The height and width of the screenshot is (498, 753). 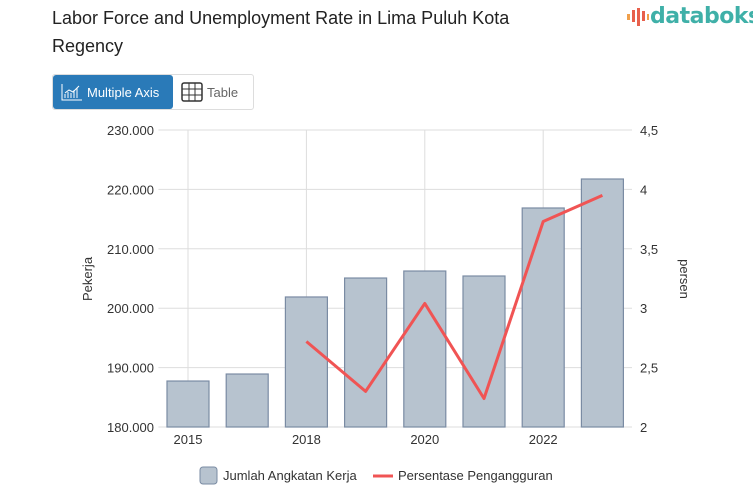 What do you see at coordinates (223, 92) in the screenshot?
I see `tab-label: Table` at bounding box center [223, 92].